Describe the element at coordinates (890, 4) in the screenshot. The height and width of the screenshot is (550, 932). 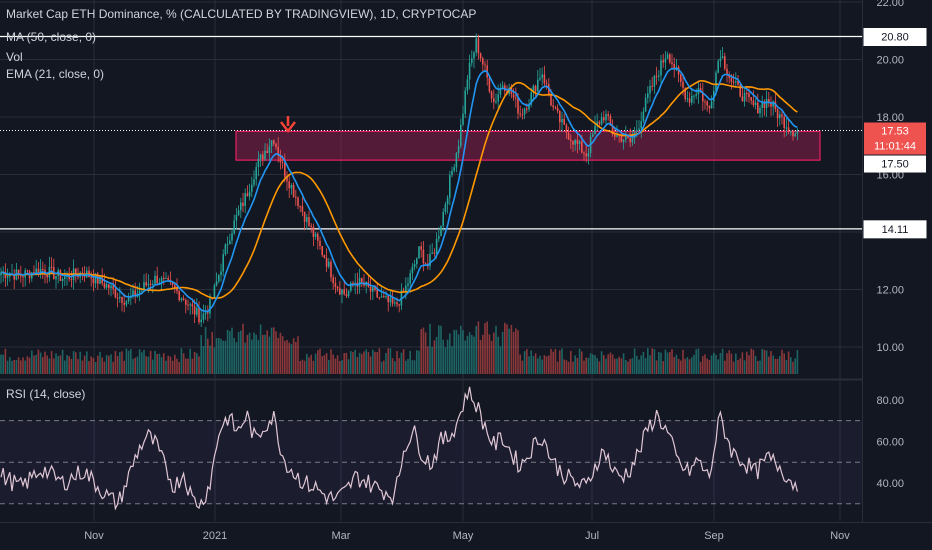
I see `price-tick-label: 22.00` at that location.